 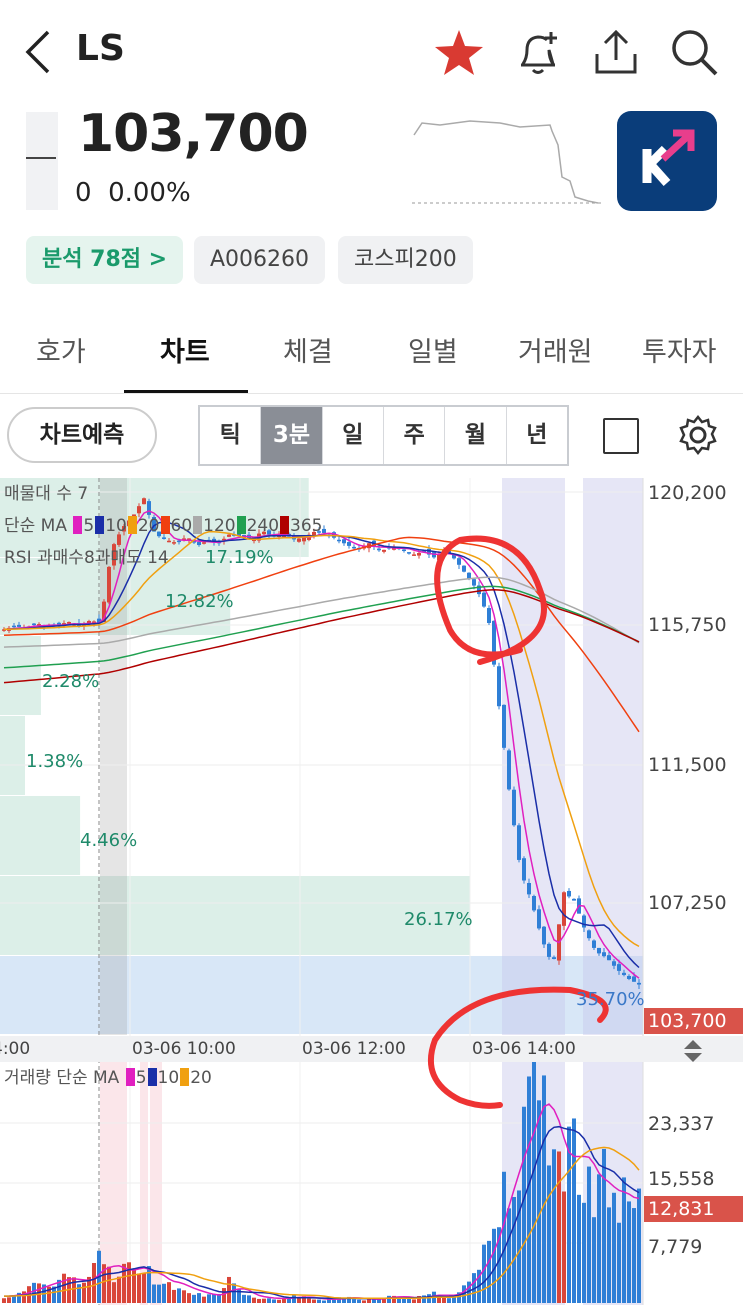 What do you see at coordinates (71, 681) in the screenshot?
I see `profile-percent: 2.28%` at bounding box center [71, 681].